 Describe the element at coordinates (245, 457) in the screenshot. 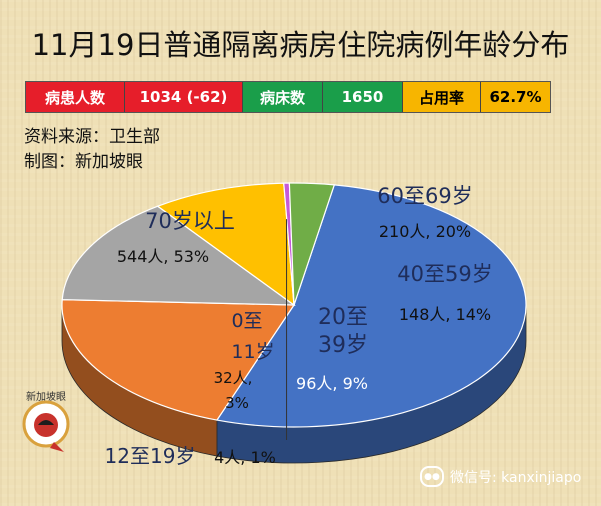

I see `slice-value-4: 4人, 1%` at that location.